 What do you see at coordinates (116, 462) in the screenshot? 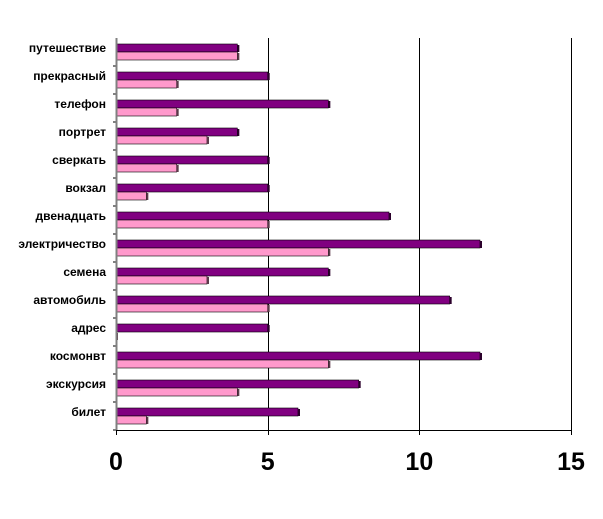
I see `x-tick-label-0: 0` at bounding box center [116, 462].